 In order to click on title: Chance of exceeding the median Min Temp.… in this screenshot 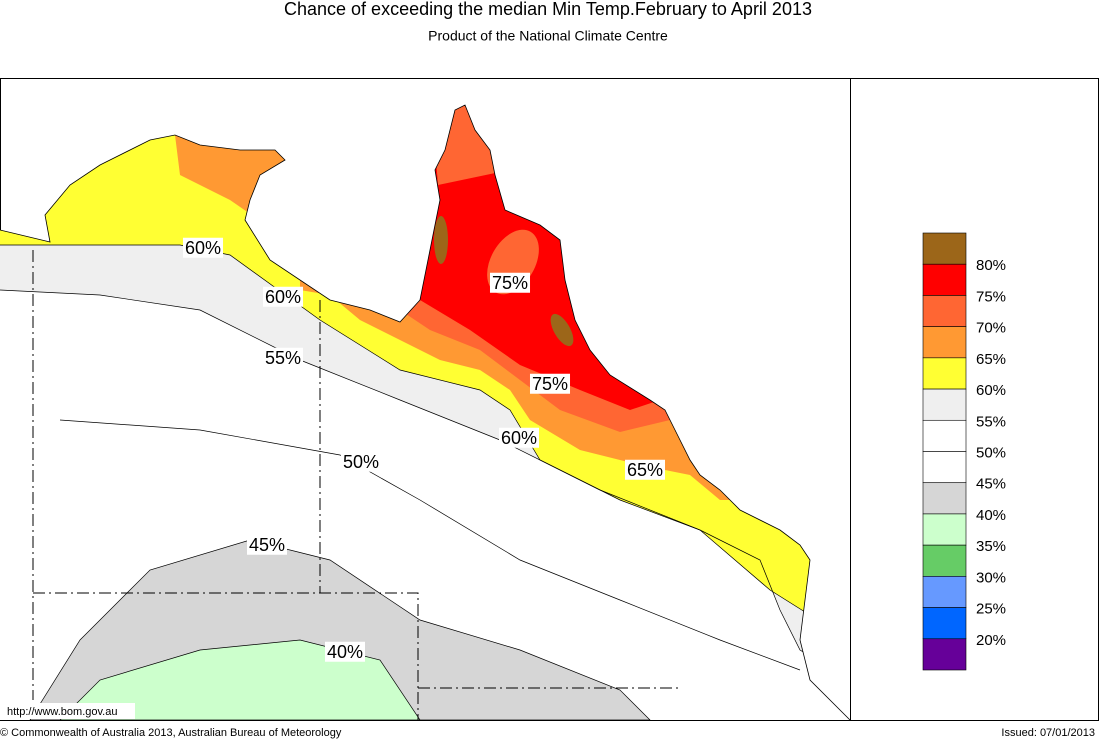, I will do `click(548, 9)`.